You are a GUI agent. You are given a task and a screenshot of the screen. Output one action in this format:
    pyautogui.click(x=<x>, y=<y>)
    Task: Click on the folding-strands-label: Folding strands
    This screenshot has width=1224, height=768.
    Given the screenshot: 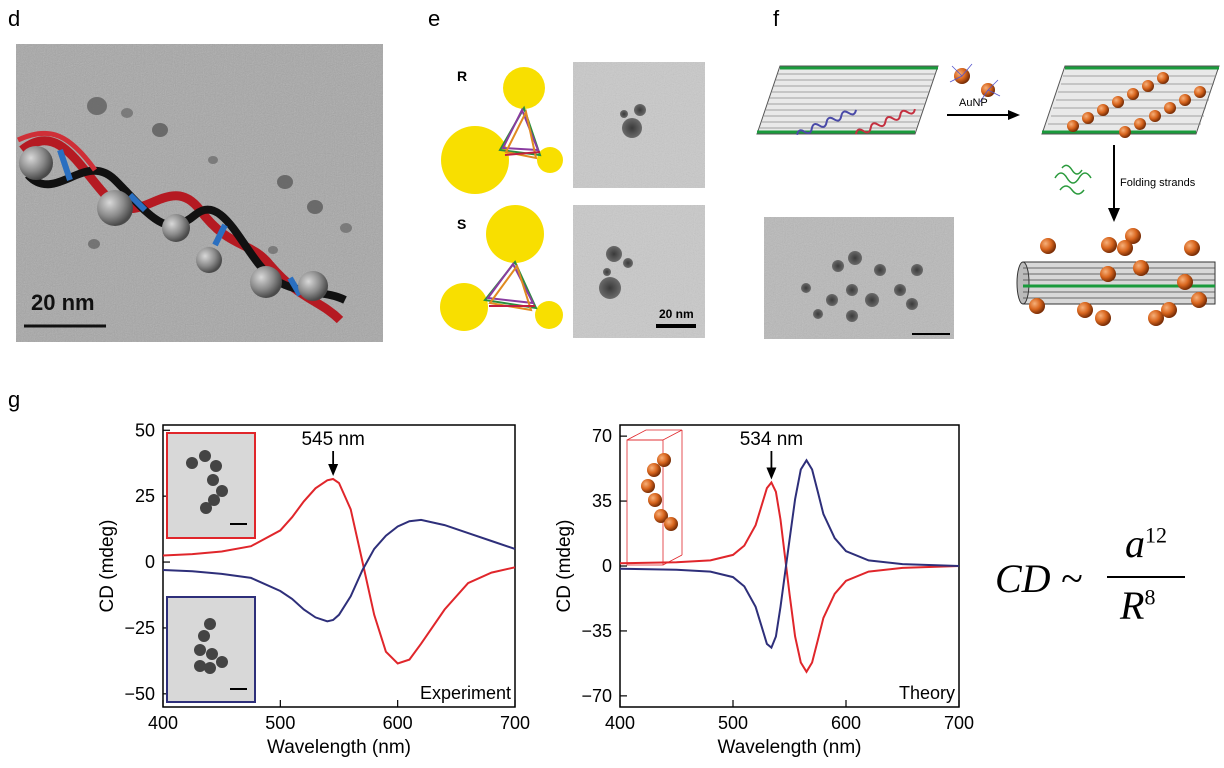 What is the action you would take?
    pyautogui.click(x=1158, y=183)
    